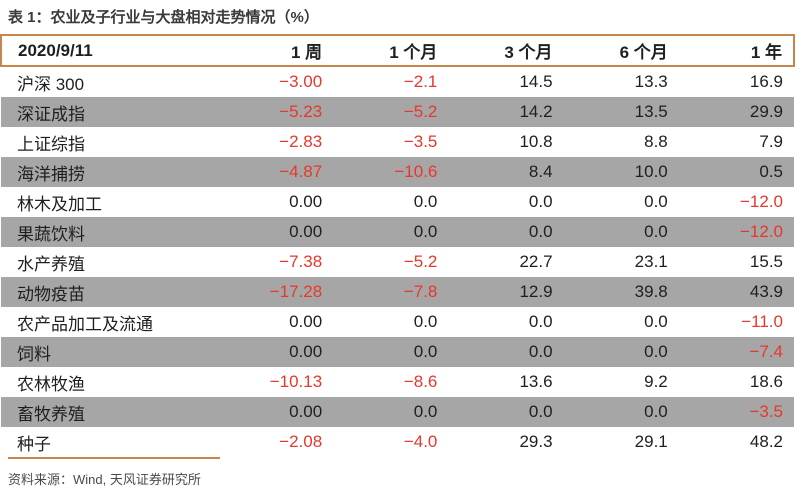  What do you see at coordinates (391, 50) in the screenshot?
I see `period-header-cell: 1 个月` at bounding box center [391, 50].